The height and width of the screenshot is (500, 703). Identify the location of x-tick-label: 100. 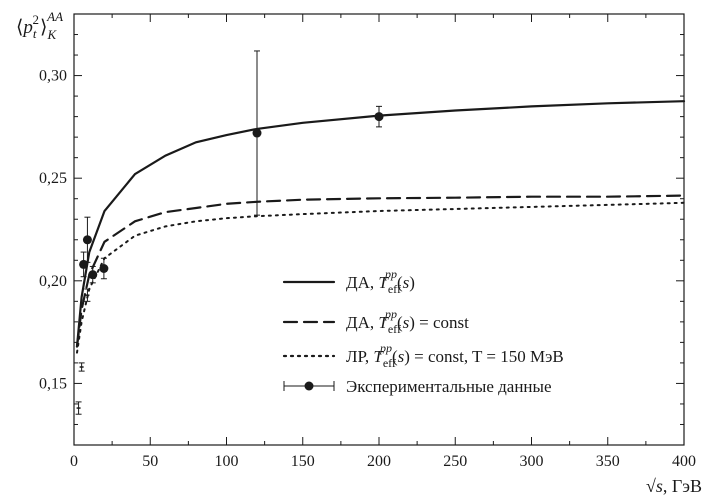
(227, 461).